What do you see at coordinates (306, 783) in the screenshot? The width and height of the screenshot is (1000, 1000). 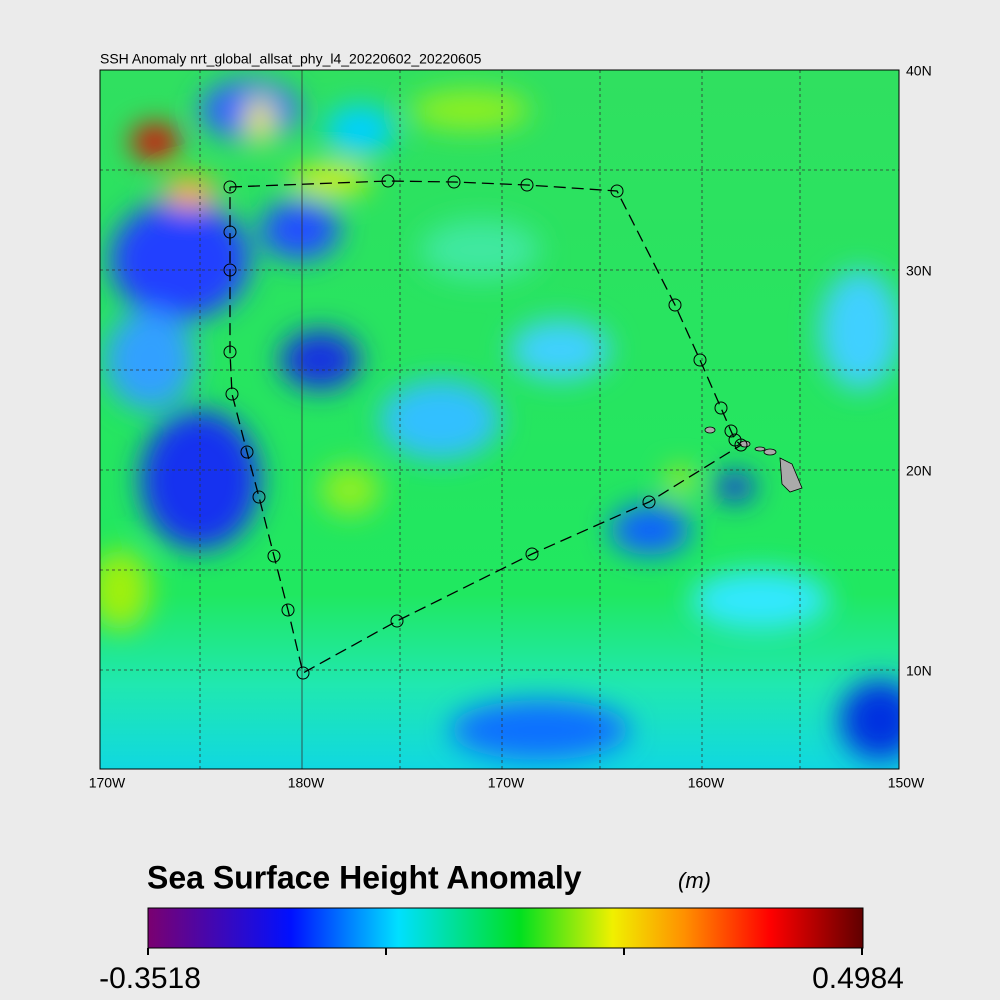 I see `lon-label: 180W` at bounding box center [306, 783].